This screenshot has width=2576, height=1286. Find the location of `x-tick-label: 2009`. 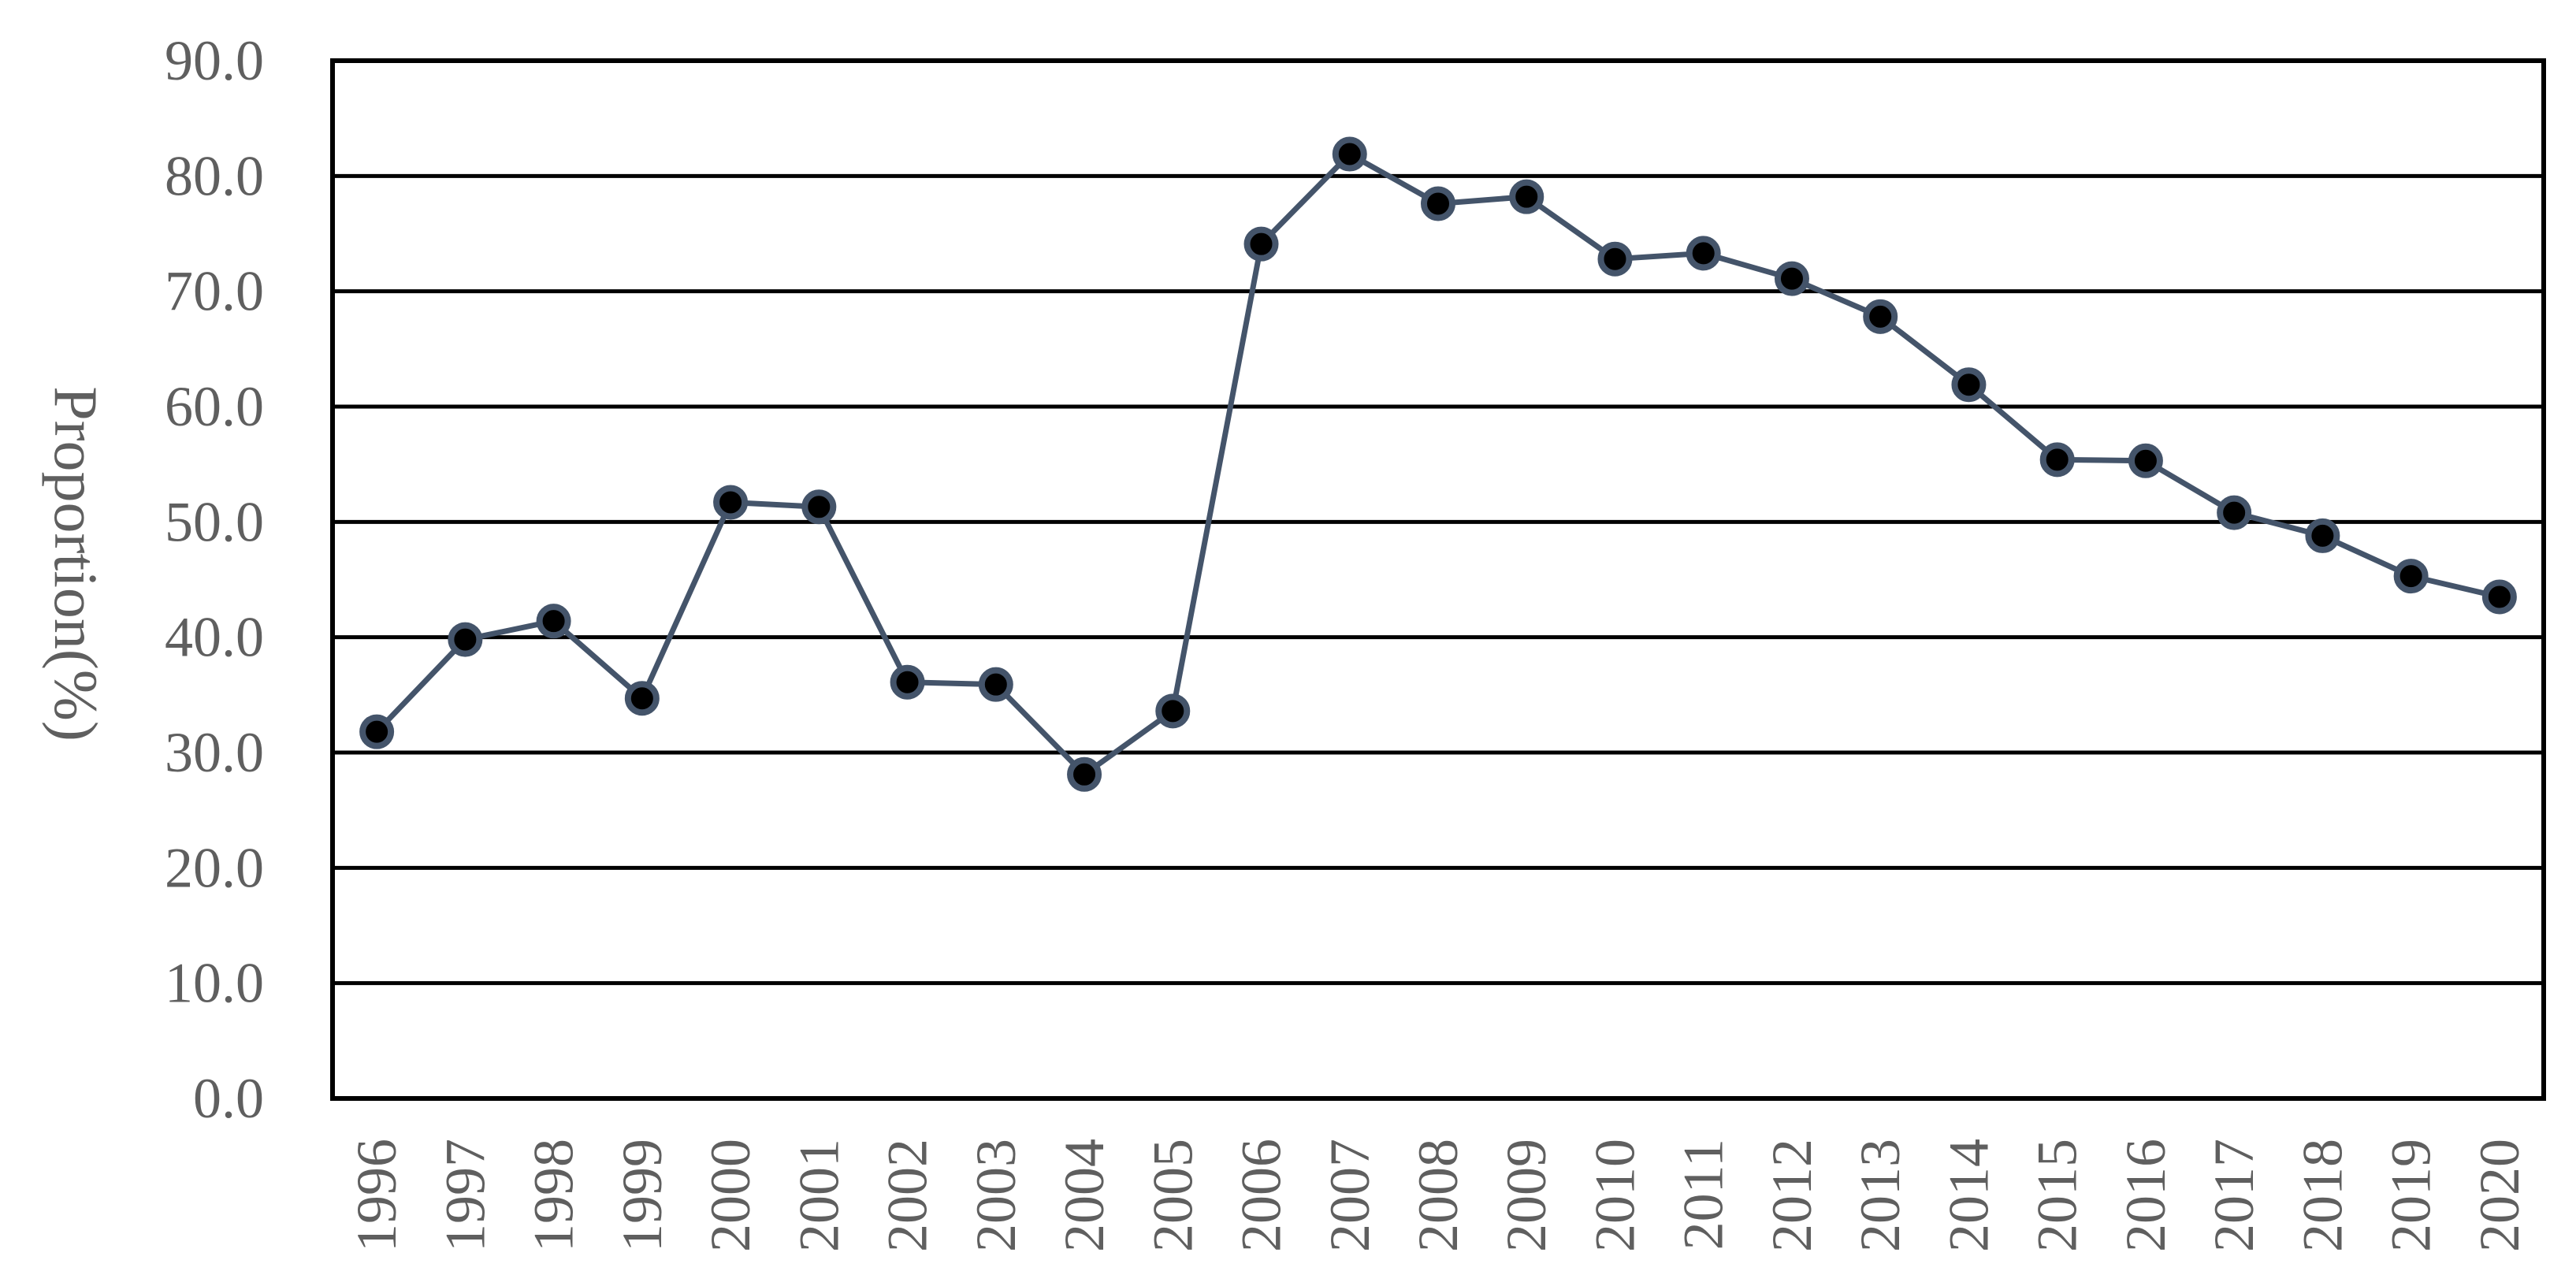

x-tick-label: 2009 is located at coordinates (1526, 1195).